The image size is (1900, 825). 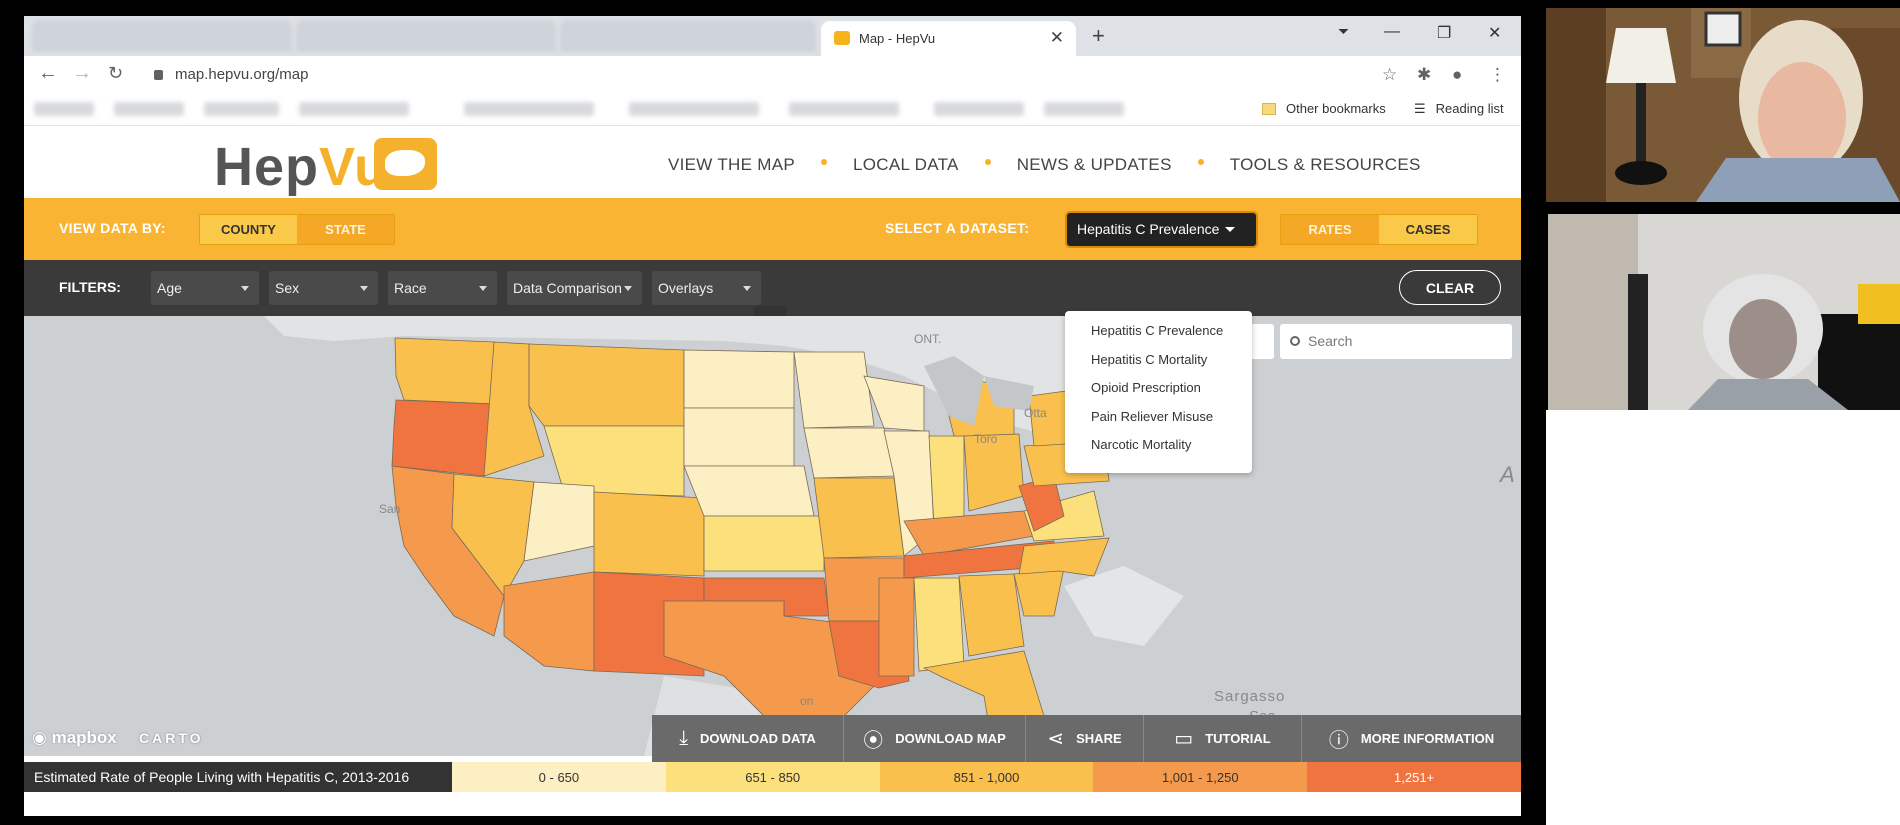 I want to click on menu-icon: ⋮, so click(x=1497, y=74).